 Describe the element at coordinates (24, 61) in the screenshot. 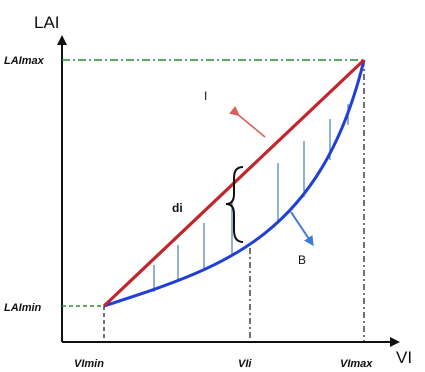

I see `lai-max-label: LAImax` at that location.